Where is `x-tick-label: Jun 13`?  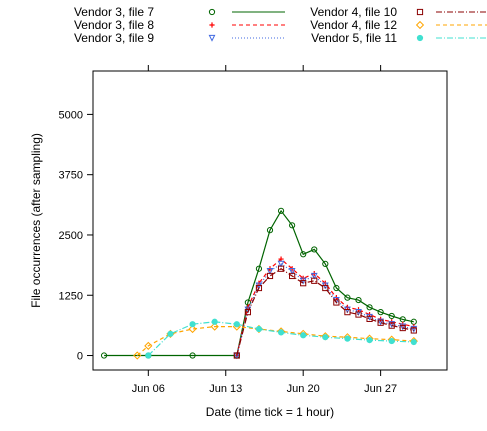
x-tick-label: Jun 13 is located at coordinates (225, 389).